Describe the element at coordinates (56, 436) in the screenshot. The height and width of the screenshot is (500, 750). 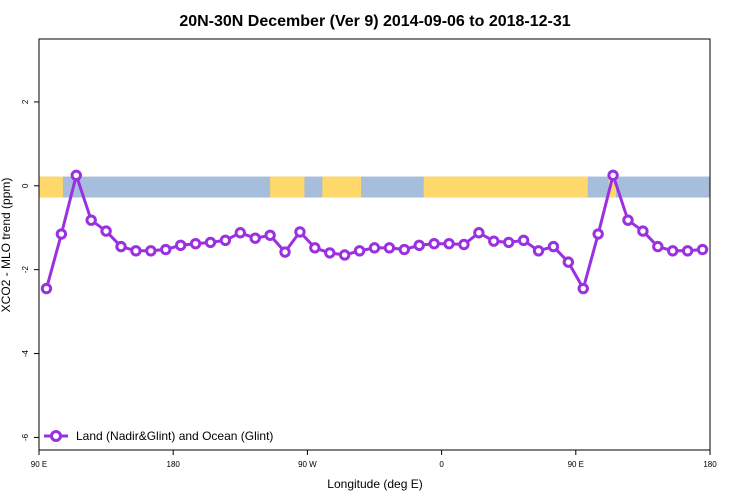
I see `legend-marker-swatch` at that location.